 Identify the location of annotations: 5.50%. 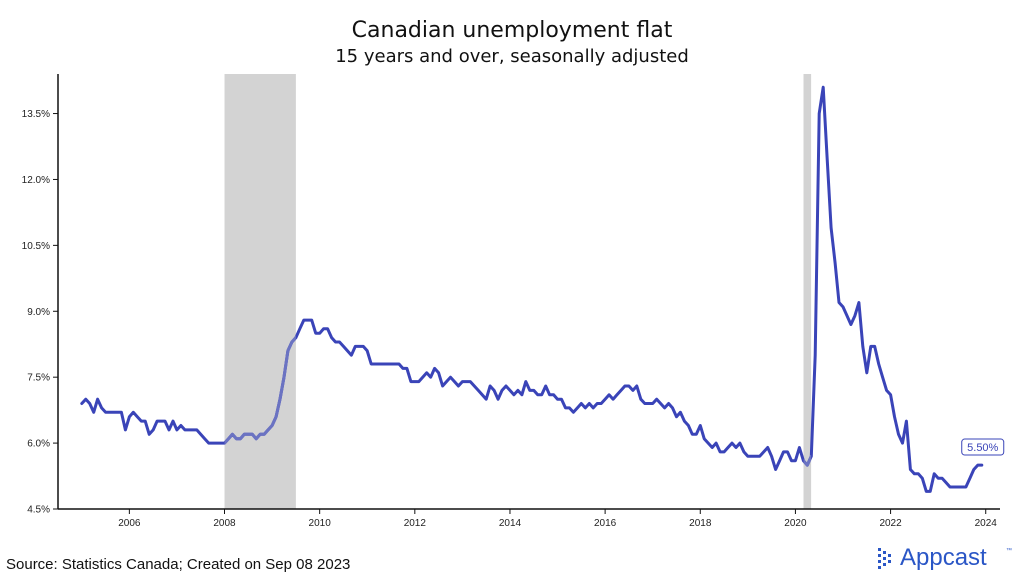
(983, 447).